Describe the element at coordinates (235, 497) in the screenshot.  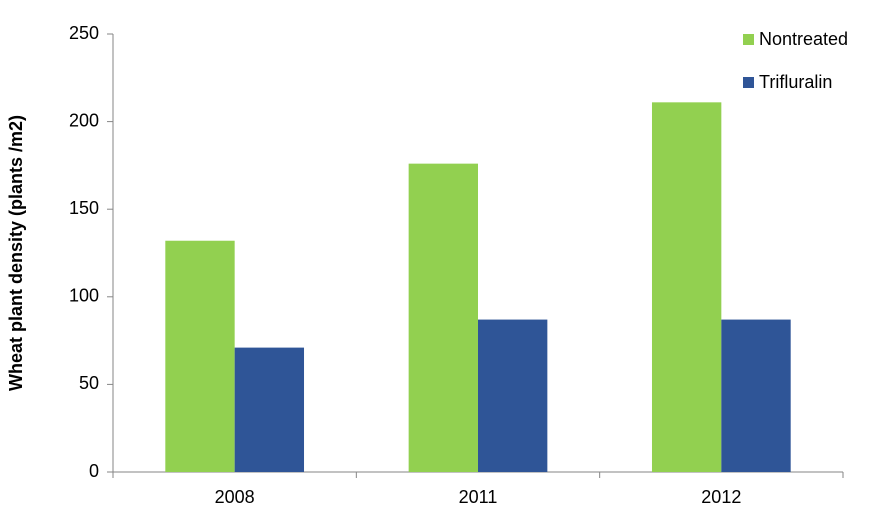
I see `x-tick-label: 2008` at that location.